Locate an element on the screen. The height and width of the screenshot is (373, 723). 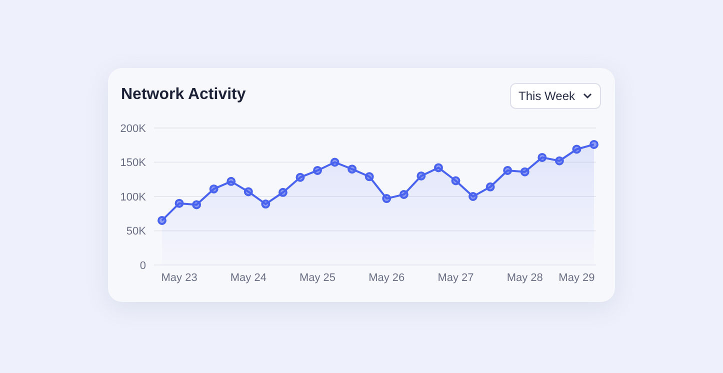
x-tick-label: May 28 is located at coordinates (524, 278).